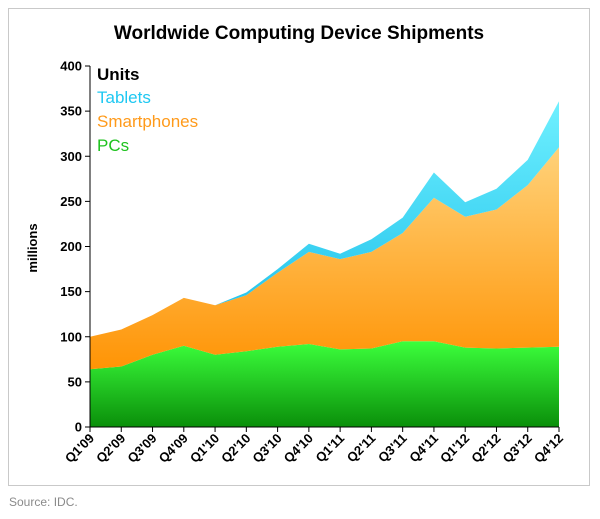 The width and height of the screenshot is (600, 519). I want to click on x-tick-label: Q3'09, so click(141, 448).